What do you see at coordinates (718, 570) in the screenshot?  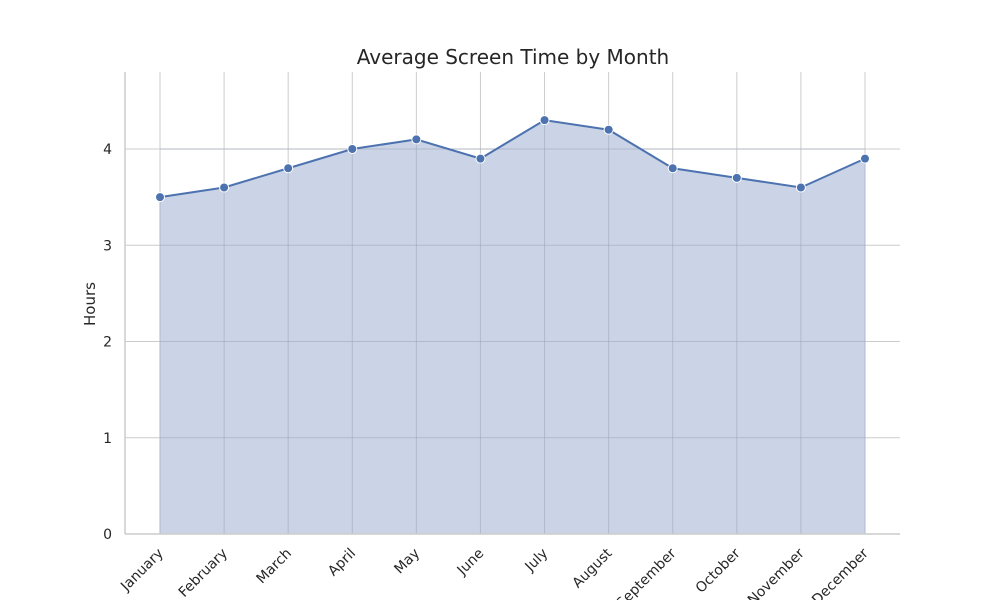 I see `x-tick-label: October` at bounding box center [718, 570].